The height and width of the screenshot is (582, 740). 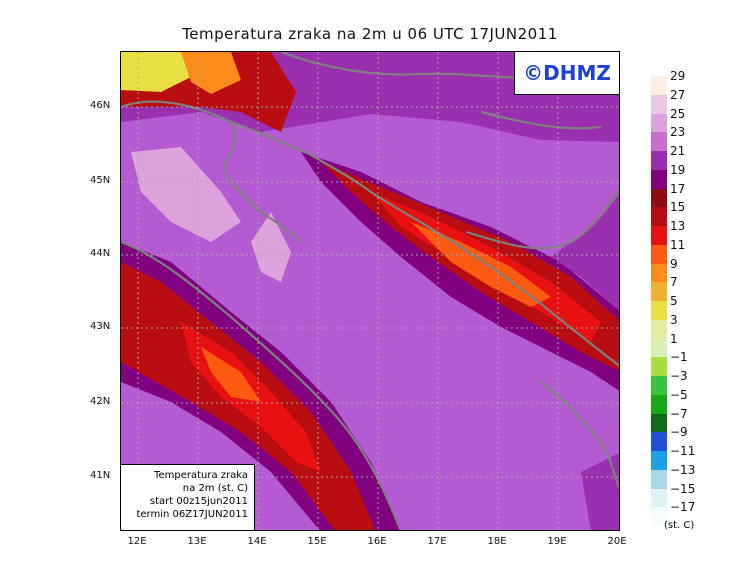 I want to click on colorbar-label: −15, so click(x=683, y=488).